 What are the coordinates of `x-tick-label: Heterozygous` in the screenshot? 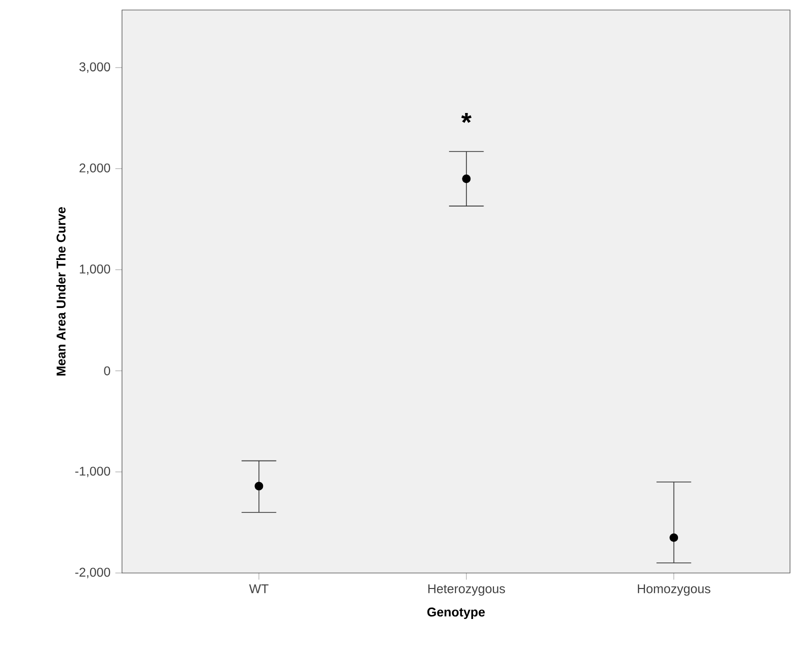 It's located at (466, 590).